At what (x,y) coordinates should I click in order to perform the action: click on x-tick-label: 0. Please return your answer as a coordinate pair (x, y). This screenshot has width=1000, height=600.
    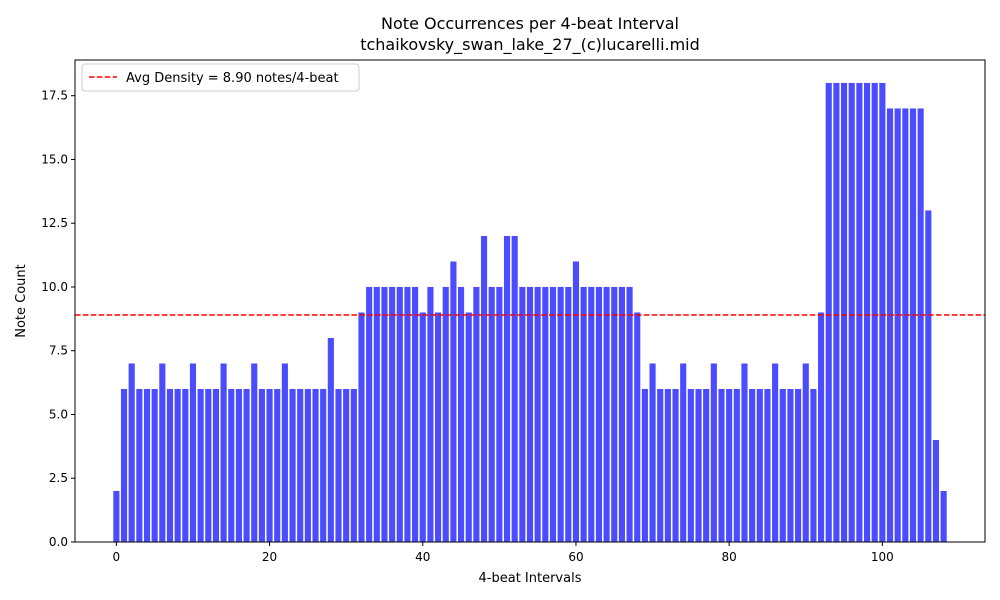
    Looking at the image, I should click on (117, 557).